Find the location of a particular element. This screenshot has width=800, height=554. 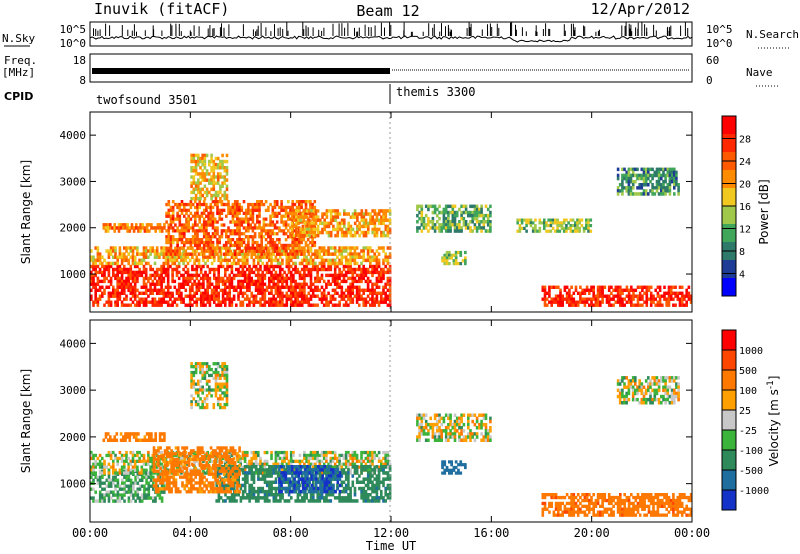

date-title: 12/Apr/2012 is located at coordinates (640, 9).